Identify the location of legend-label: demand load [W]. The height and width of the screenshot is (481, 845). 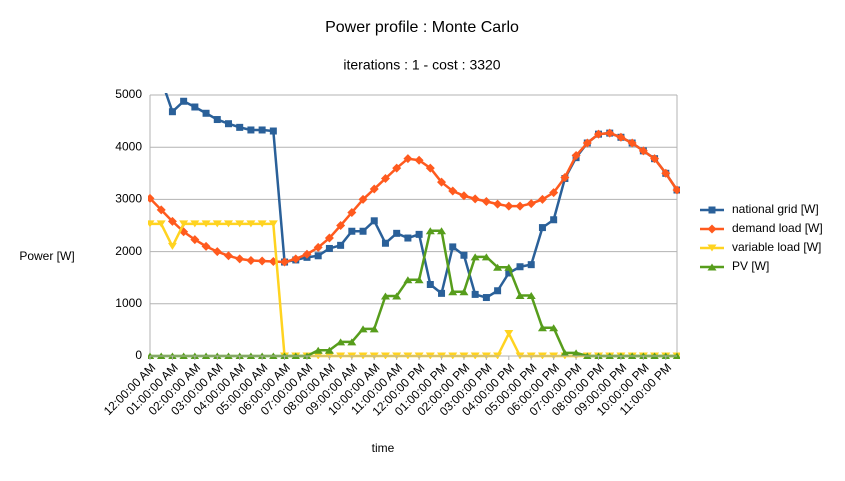
(777, 228).